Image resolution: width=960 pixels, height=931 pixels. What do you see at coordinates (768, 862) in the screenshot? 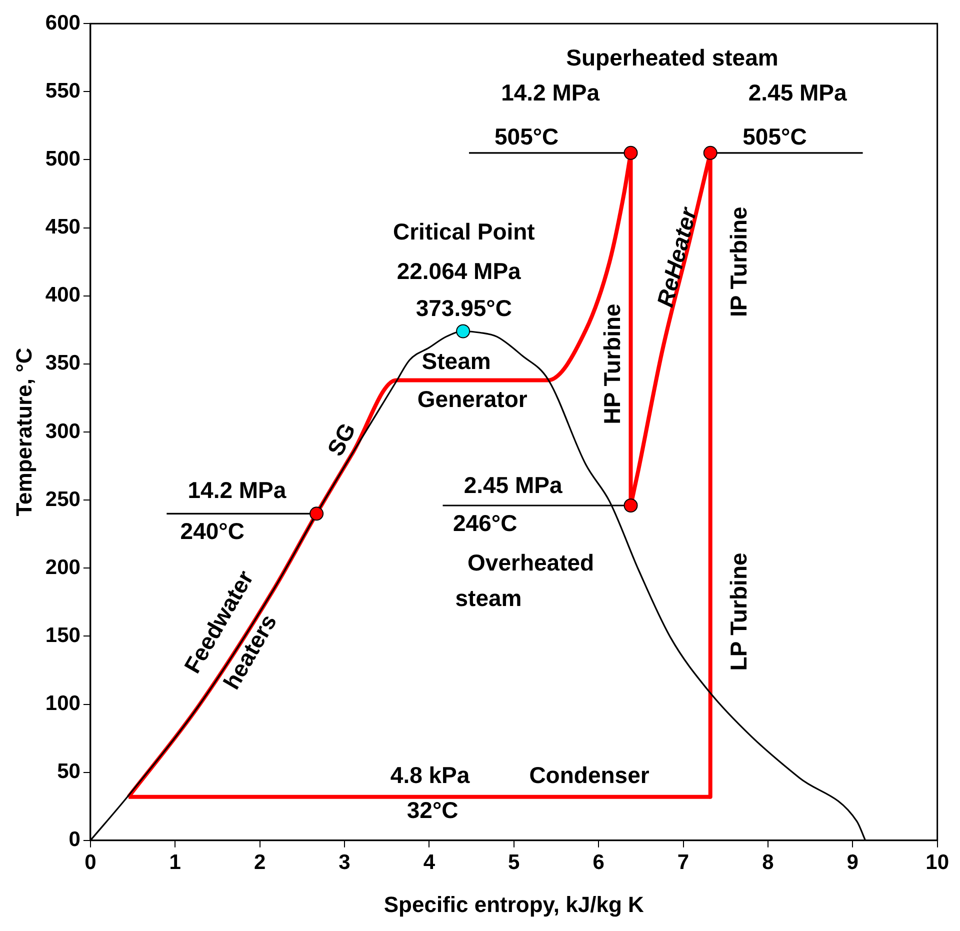
I see `x-tick-label: 8` at bounding box center [768, 862].